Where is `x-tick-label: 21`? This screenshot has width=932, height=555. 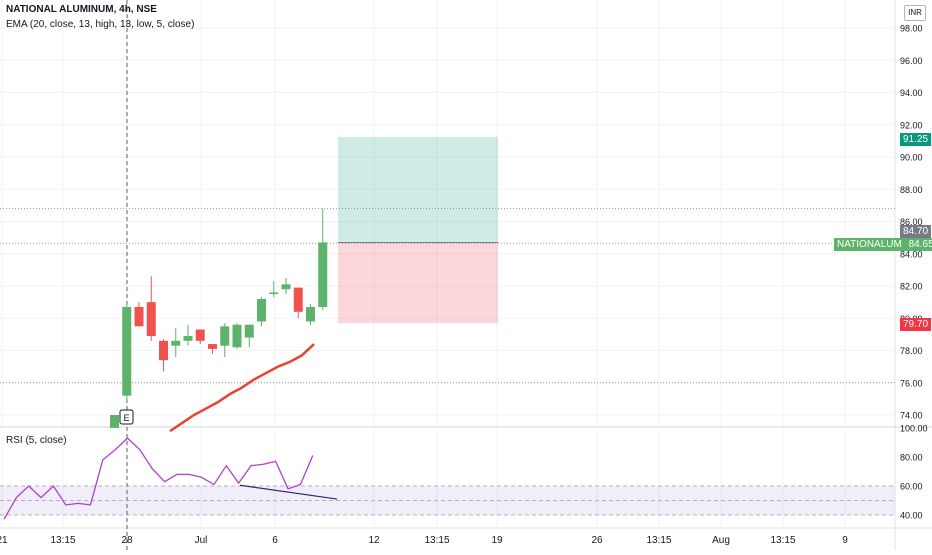 x-tick-label: 21 is located at coordinates (4, 540).